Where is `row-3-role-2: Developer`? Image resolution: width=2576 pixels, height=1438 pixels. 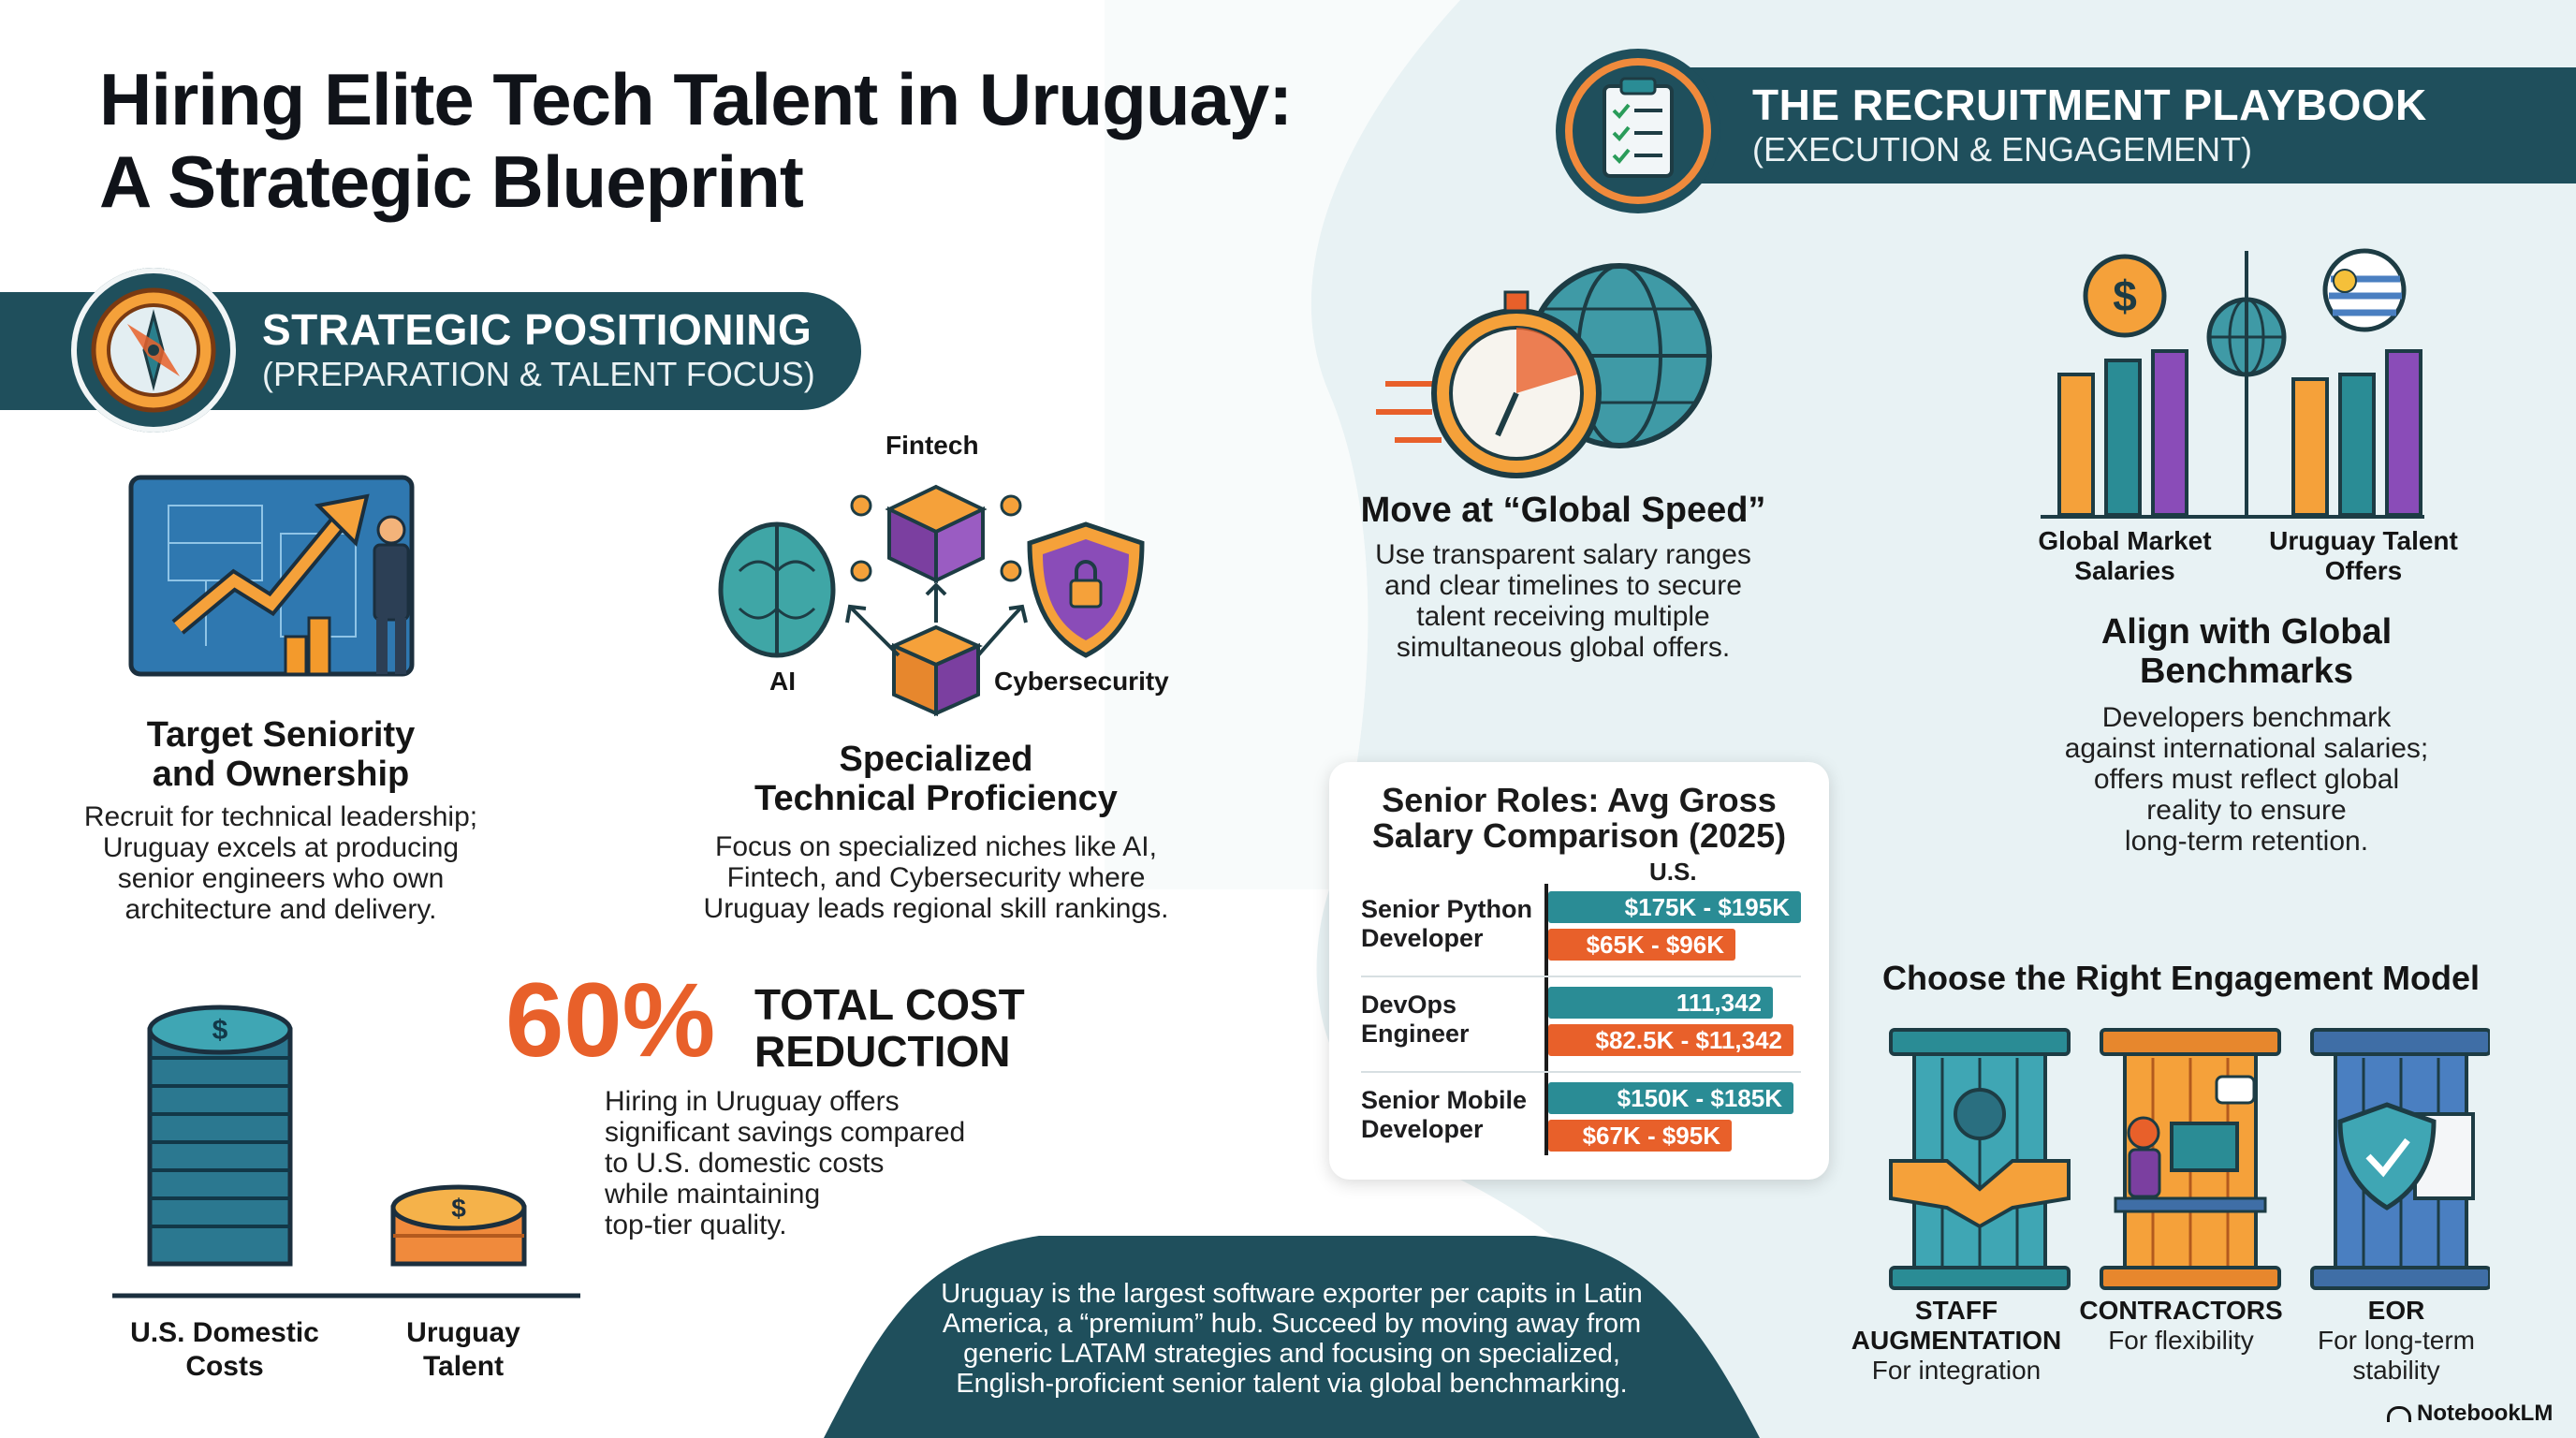 row-3-role-2: Developer is located at coordinates (1422, 1129).